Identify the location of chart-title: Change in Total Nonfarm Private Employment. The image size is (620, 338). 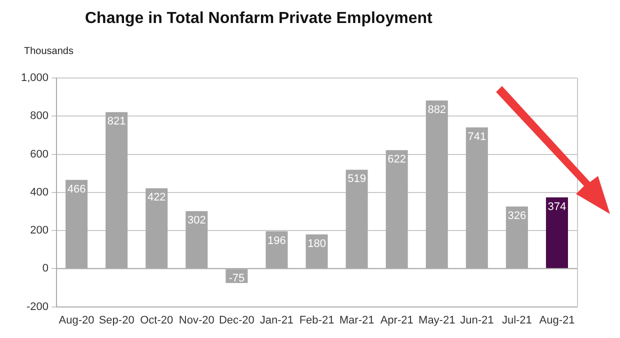
(258, 19).